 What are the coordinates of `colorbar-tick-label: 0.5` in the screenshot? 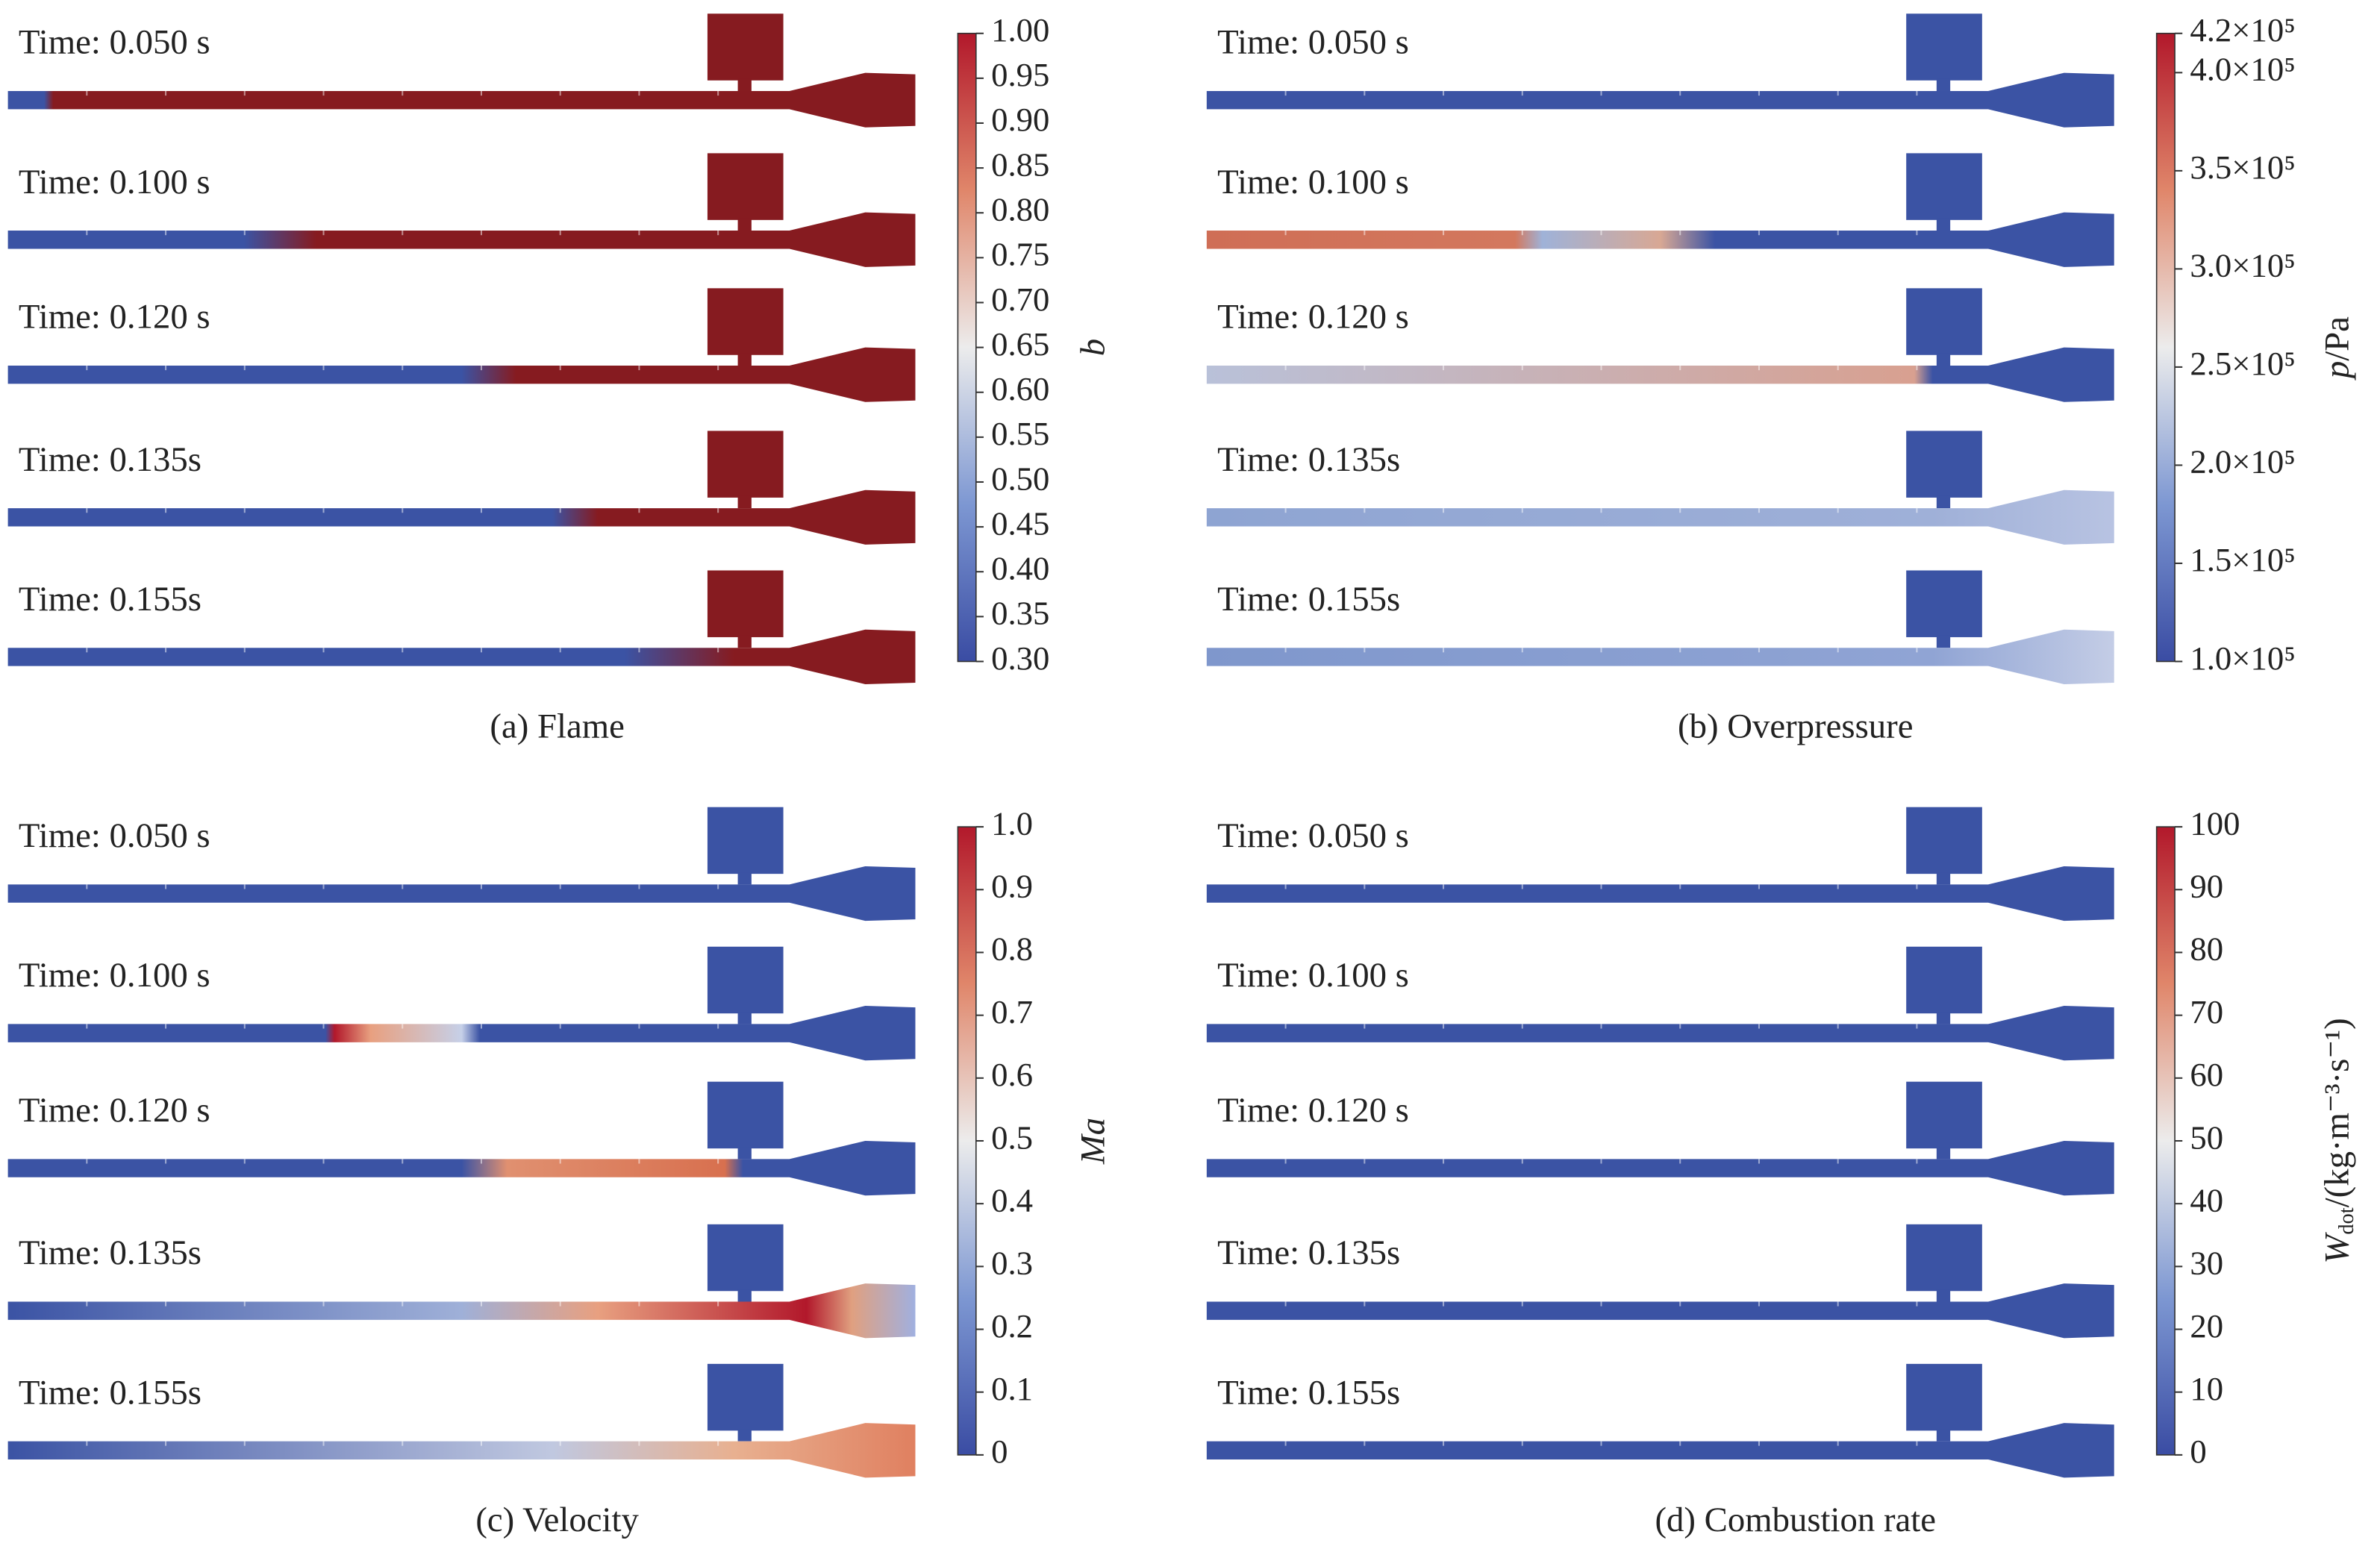 It's located at (1012, 1137).